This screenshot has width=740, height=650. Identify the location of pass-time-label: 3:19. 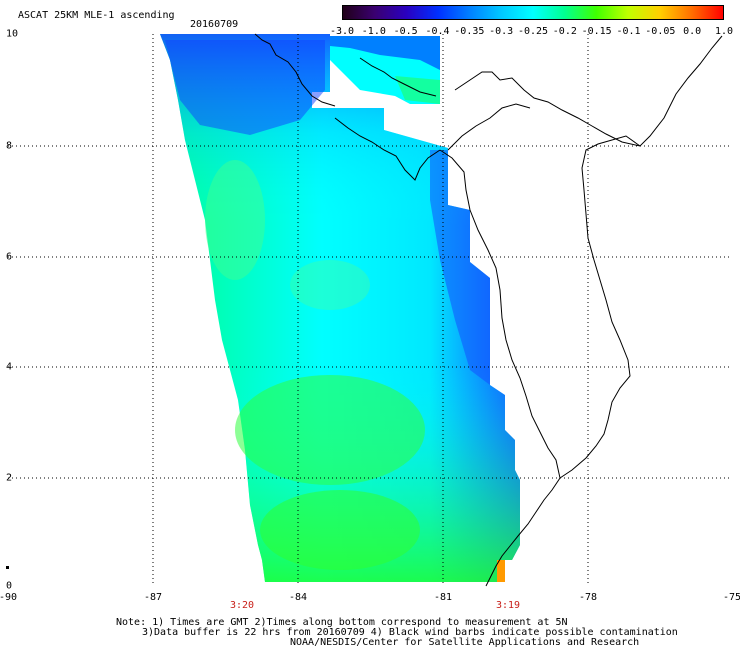
(508, 605).